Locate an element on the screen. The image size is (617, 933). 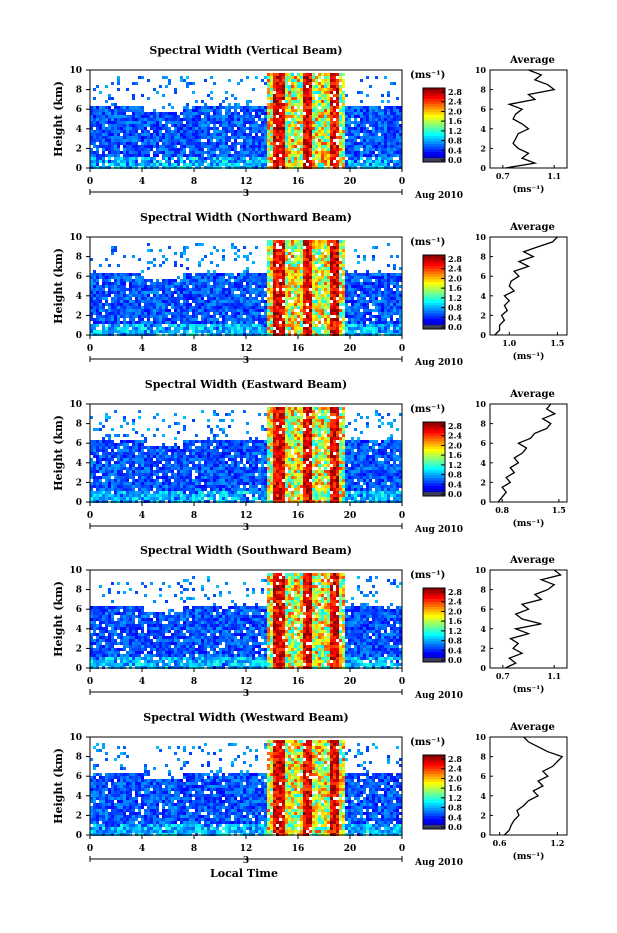
average-y-tick-label: 6 is located at coordinates (483, 276).